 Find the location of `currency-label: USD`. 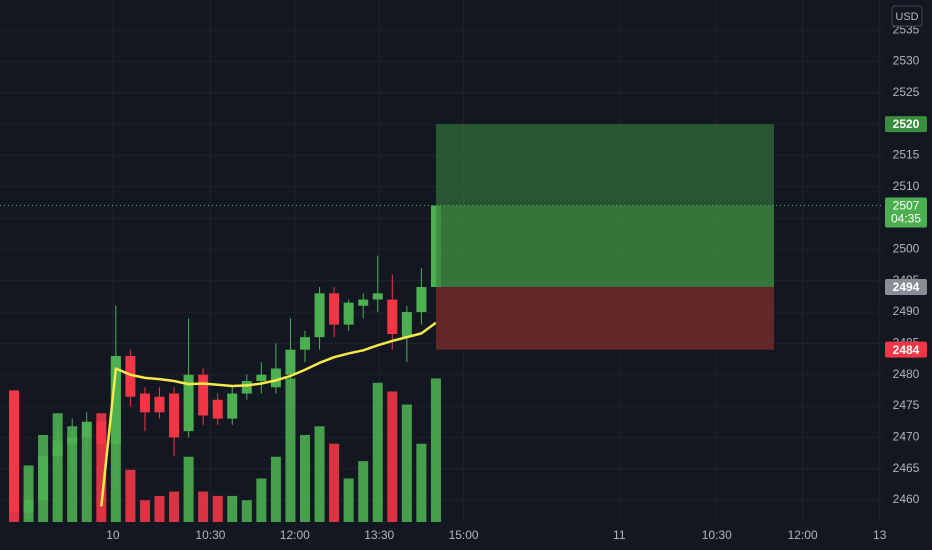

currency-label: USD is located at coordinates (906, 17).